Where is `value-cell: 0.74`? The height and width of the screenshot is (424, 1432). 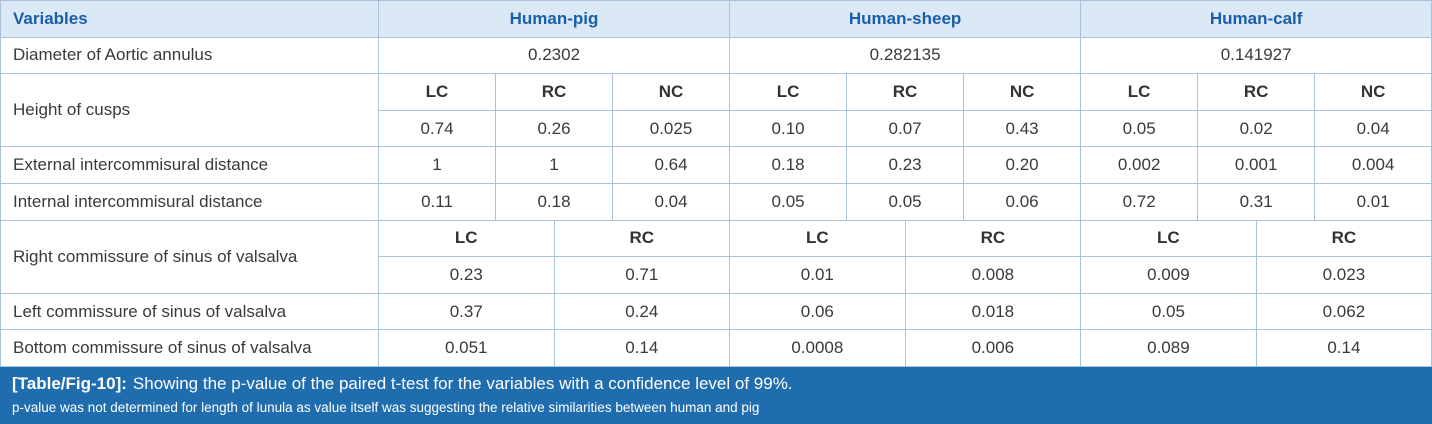
value-cell: 0.74 is located at coordinates (437, 128).